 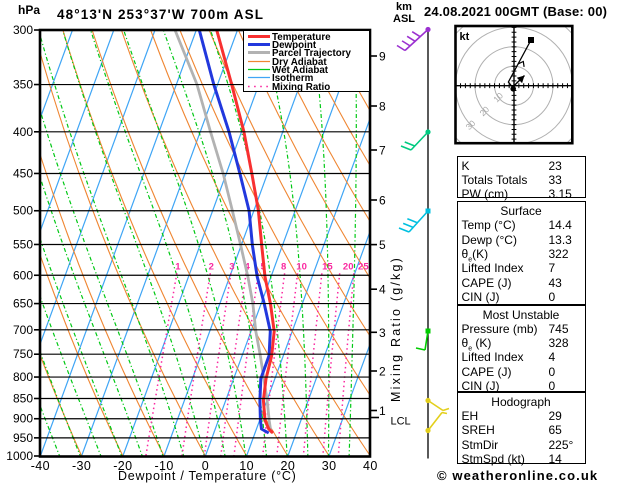 I want to click on km-axis-label: km, so click(x=404, y=7).